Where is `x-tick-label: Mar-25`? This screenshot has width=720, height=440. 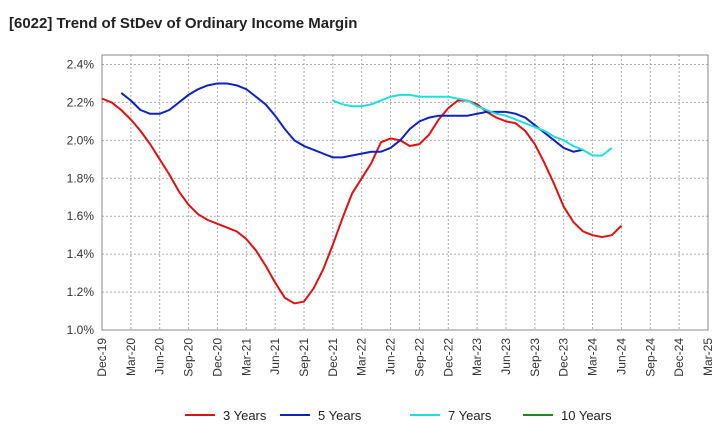
x-tick-label: Mar-25 is located at coordinates (708, 357).